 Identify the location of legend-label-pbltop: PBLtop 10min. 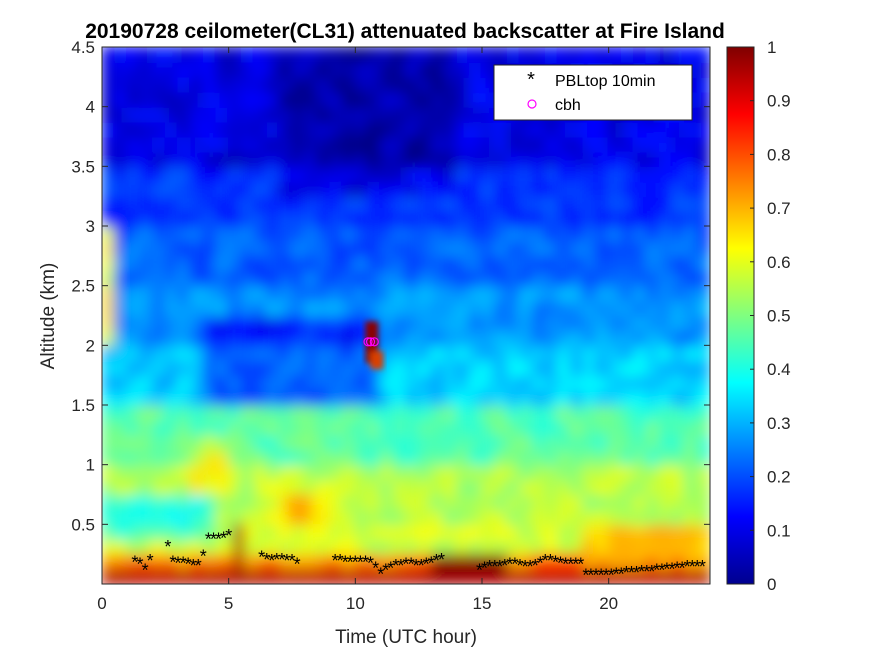
(605, 81).